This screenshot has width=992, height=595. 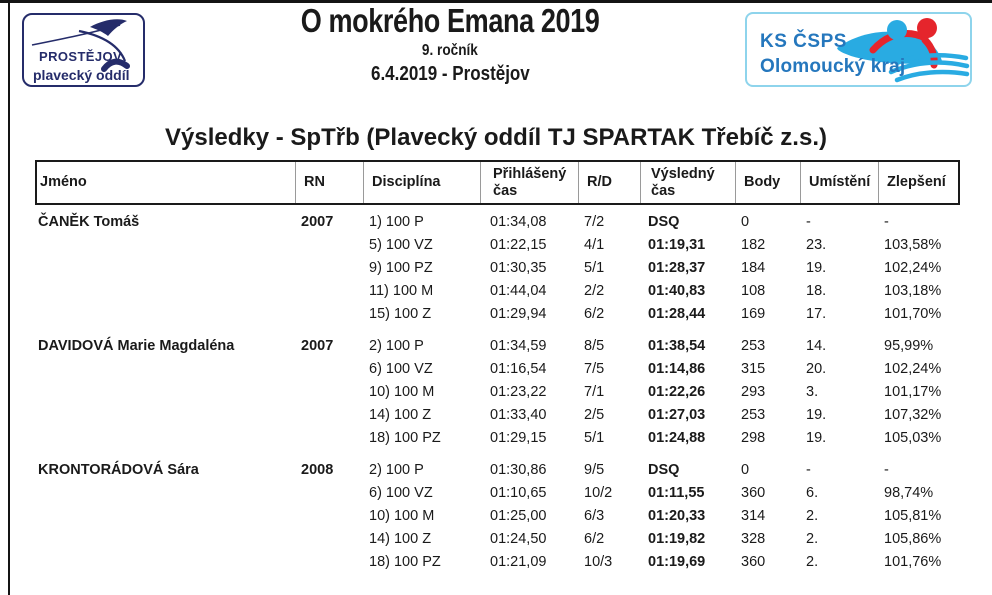 I want to click on cell-place: 6., so click(x=812, y=492).